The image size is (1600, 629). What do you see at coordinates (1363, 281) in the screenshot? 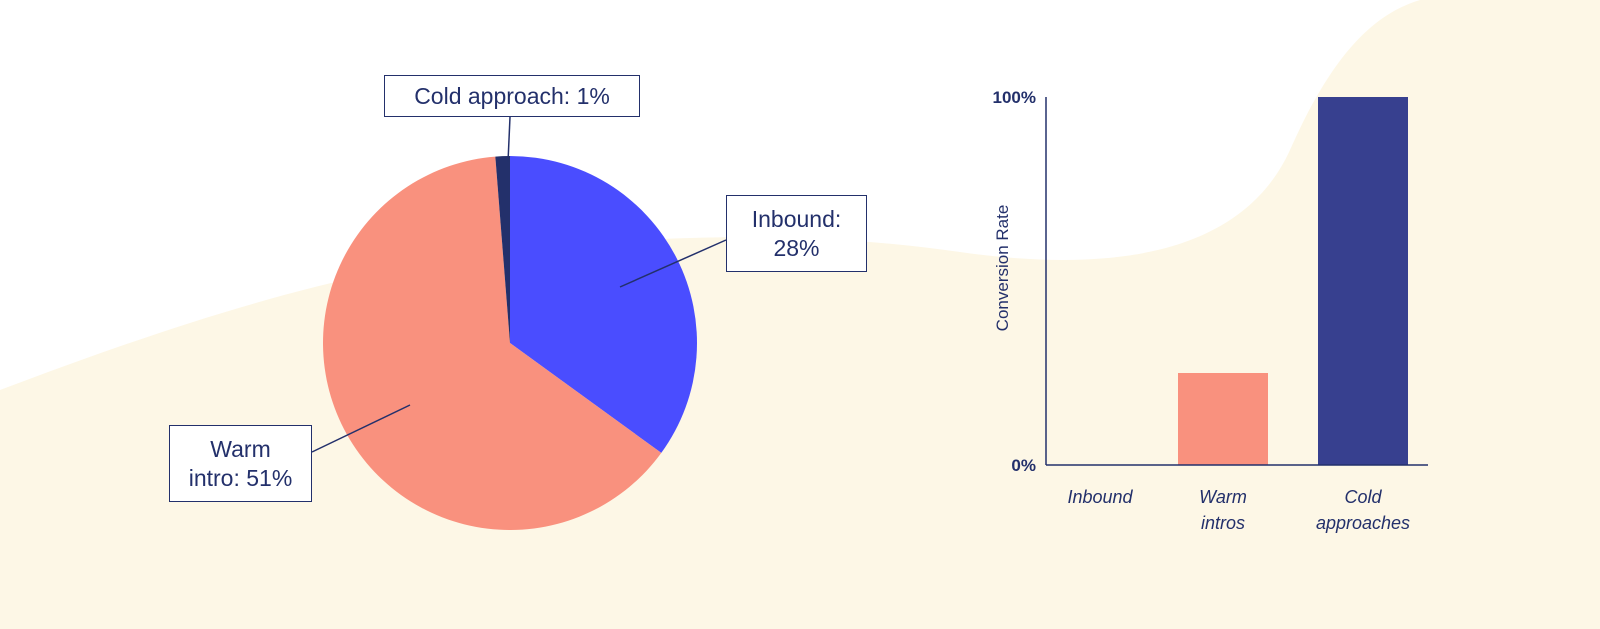
I see `bar-cold-approaches` at bounding box center [1363, 281].